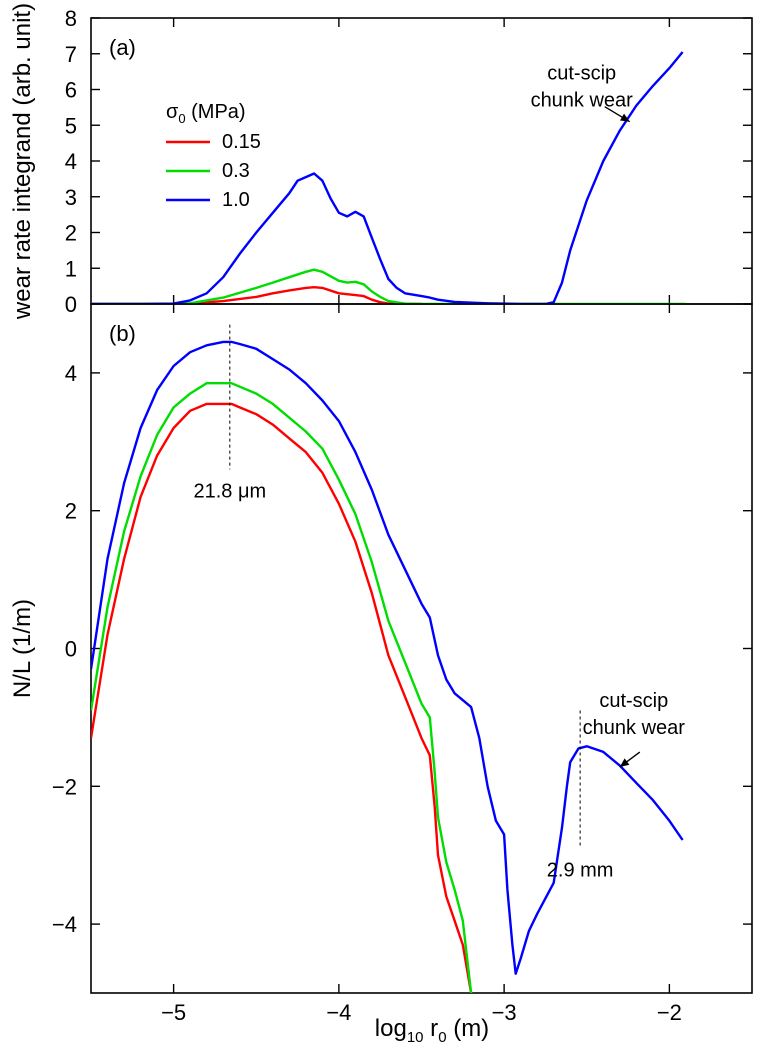 The height and width of the screenshot is (1049, 781). What do you see at coordinates (432, 1030) in the screenshot?
I see `x-axis-label: log10 r0 (m)` at bounding box center [432, 1030].